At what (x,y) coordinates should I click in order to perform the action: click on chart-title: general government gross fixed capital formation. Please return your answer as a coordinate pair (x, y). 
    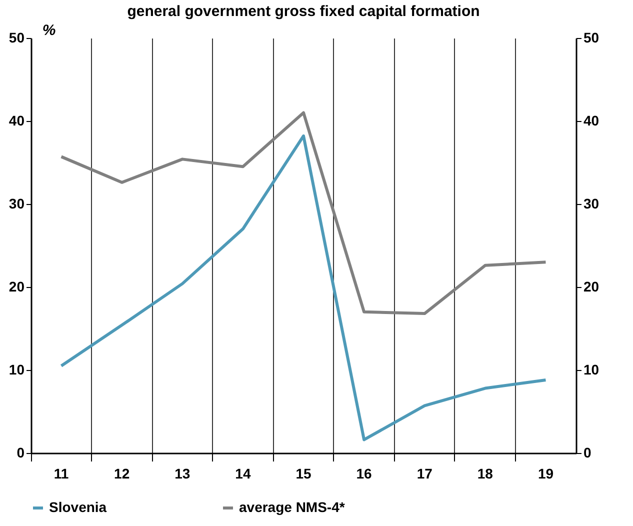
    Looking at the image, I should click on (303, 11).